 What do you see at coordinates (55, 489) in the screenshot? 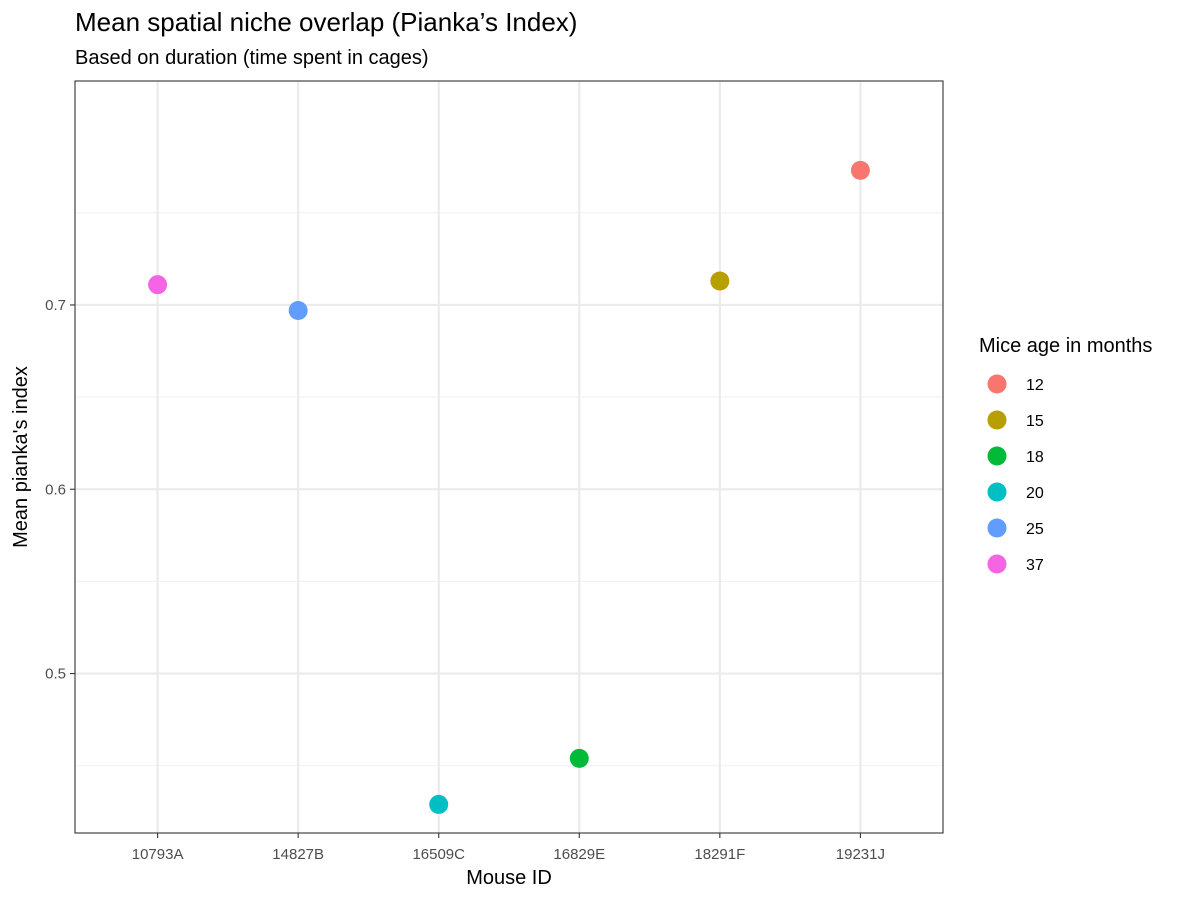
I see `y-tick-label: 0.6` at bounding box center [55, 489].